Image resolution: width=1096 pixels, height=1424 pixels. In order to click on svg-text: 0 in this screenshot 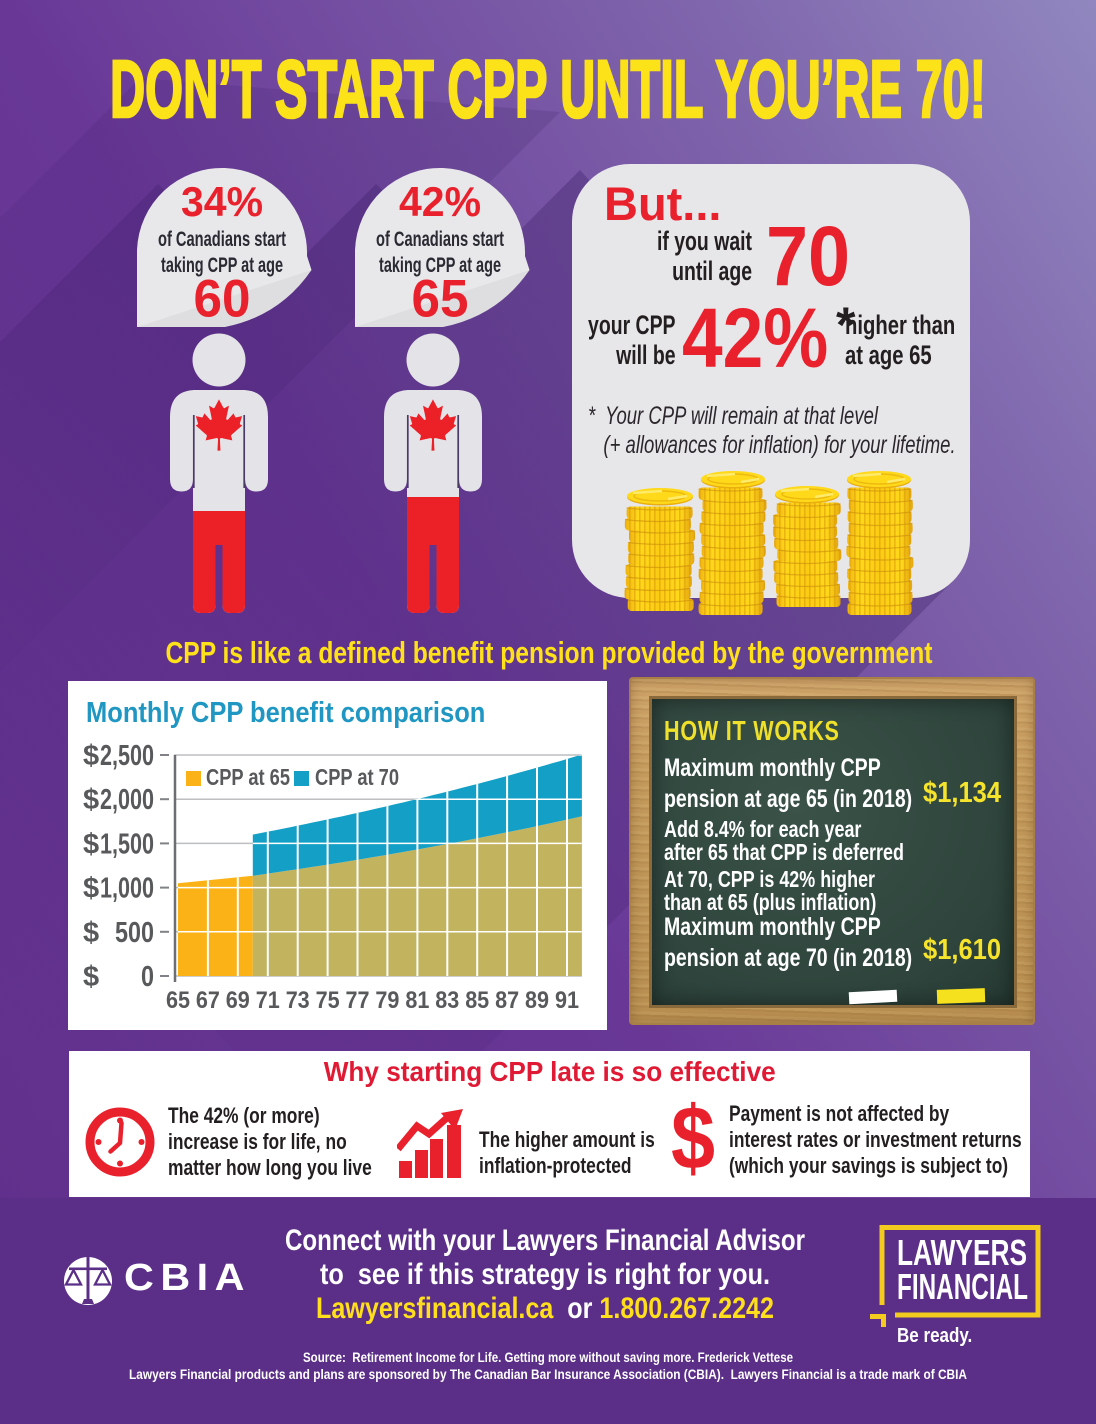, I will do `click(147, 977)`.